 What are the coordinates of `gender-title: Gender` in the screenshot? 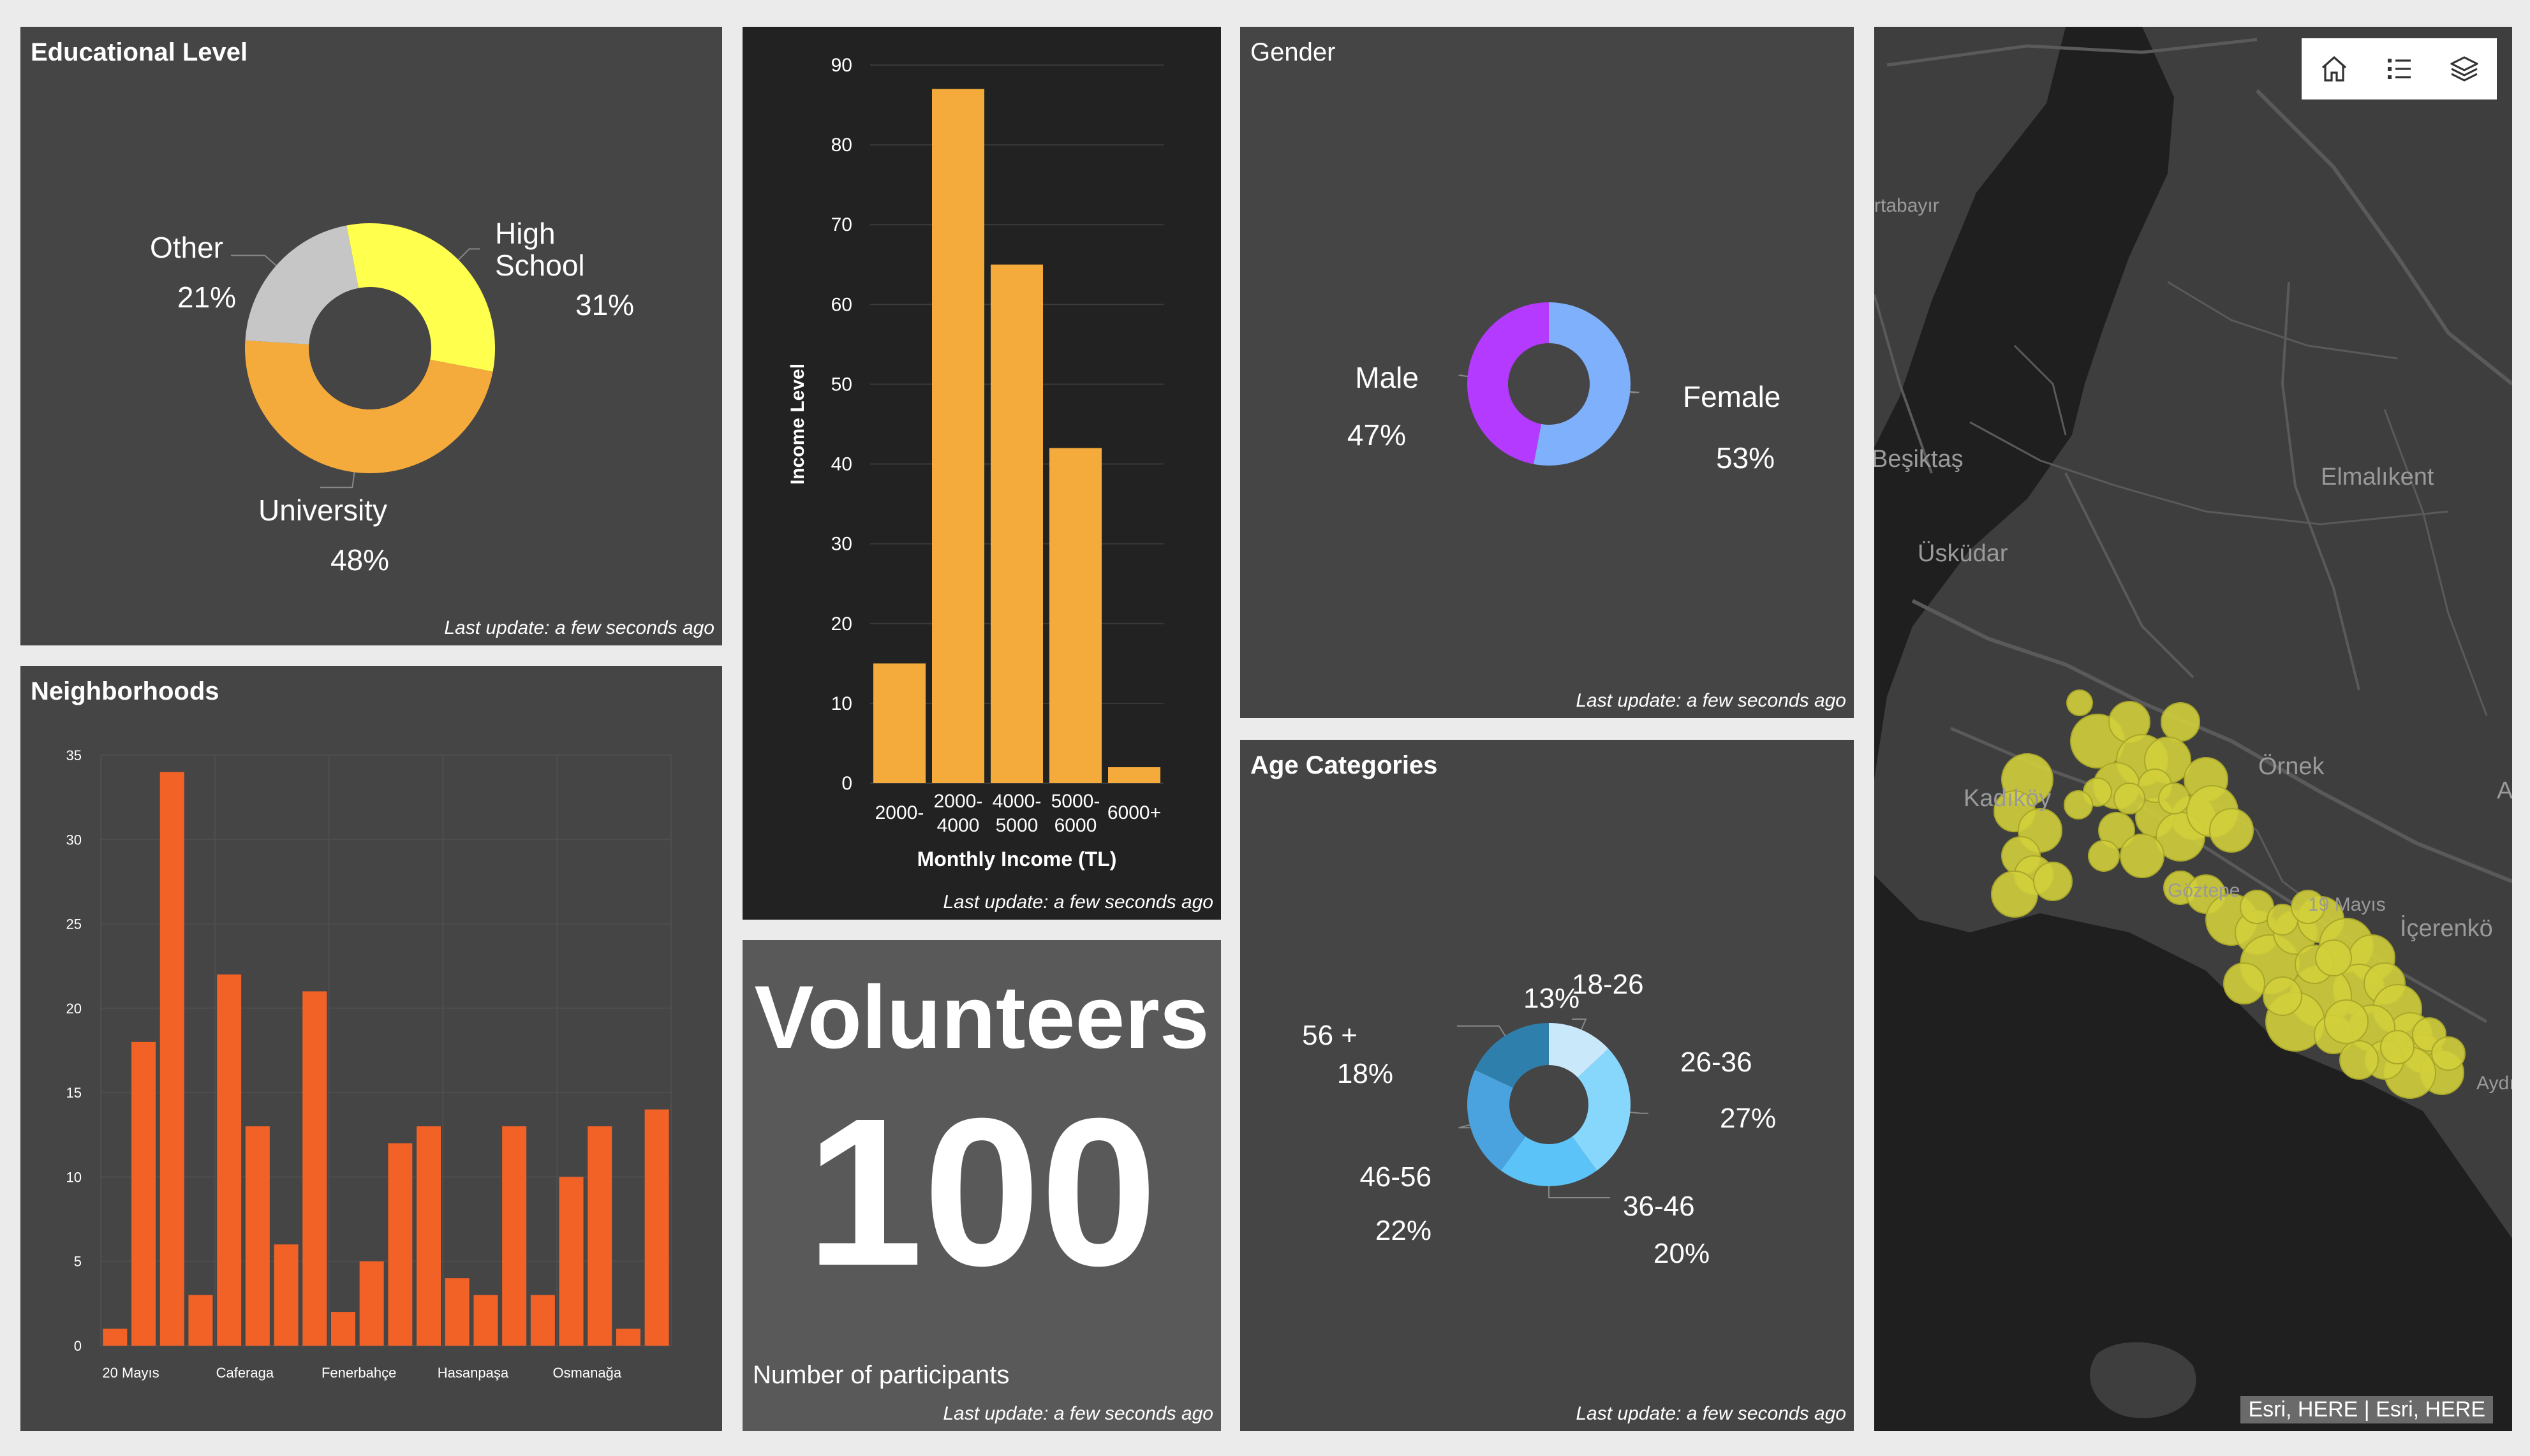 It's located at (1293, 52).